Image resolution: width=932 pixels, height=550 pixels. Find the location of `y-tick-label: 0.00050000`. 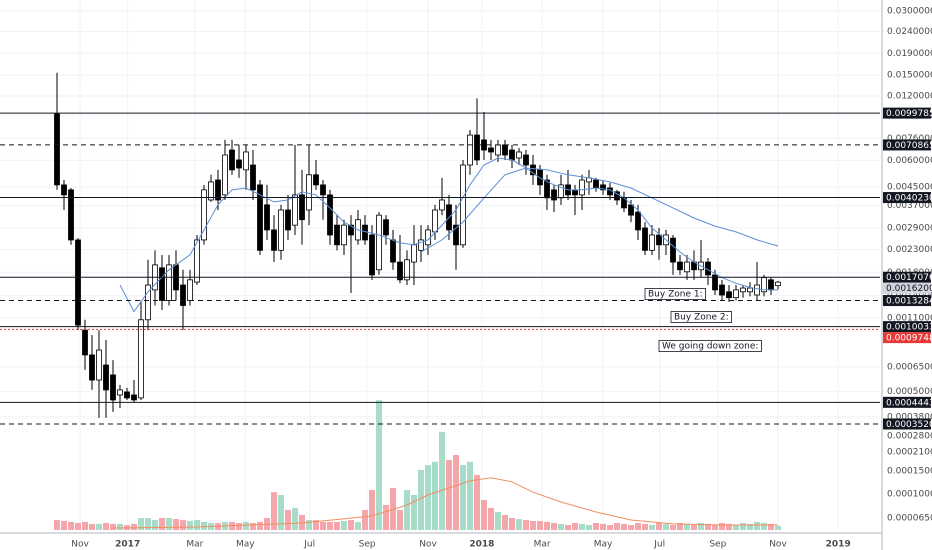

y-tick-label: 0.00050000 is located at coordinates (909, 392).